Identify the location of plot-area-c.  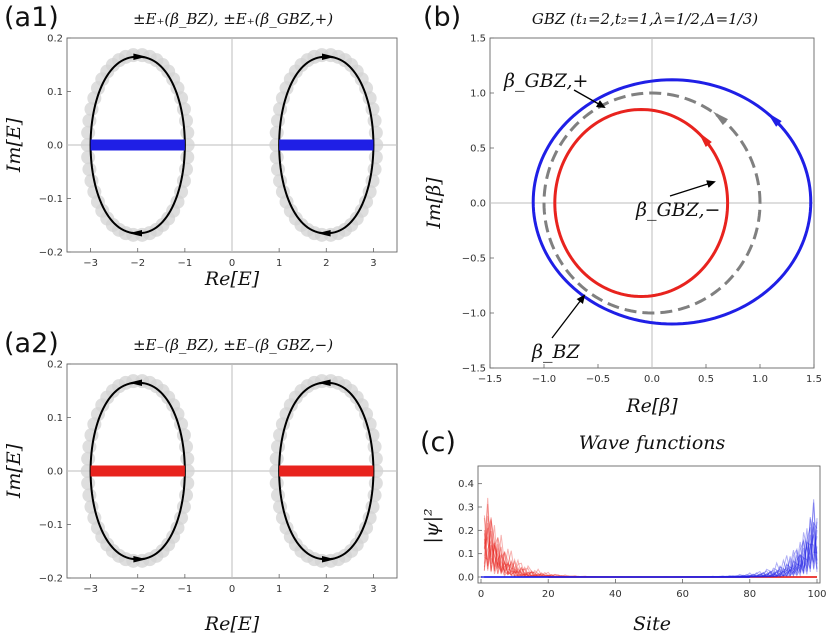
(649, 537).